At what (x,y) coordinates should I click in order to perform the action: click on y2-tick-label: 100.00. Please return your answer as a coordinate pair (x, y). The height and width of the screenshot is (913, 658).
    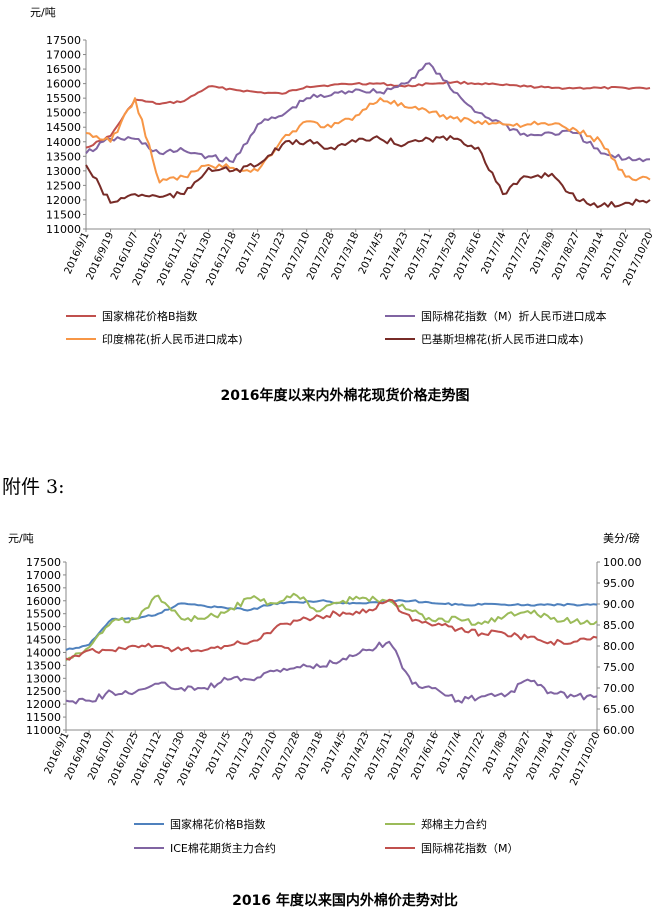
    Looking at the image, I should click on (622, 562).